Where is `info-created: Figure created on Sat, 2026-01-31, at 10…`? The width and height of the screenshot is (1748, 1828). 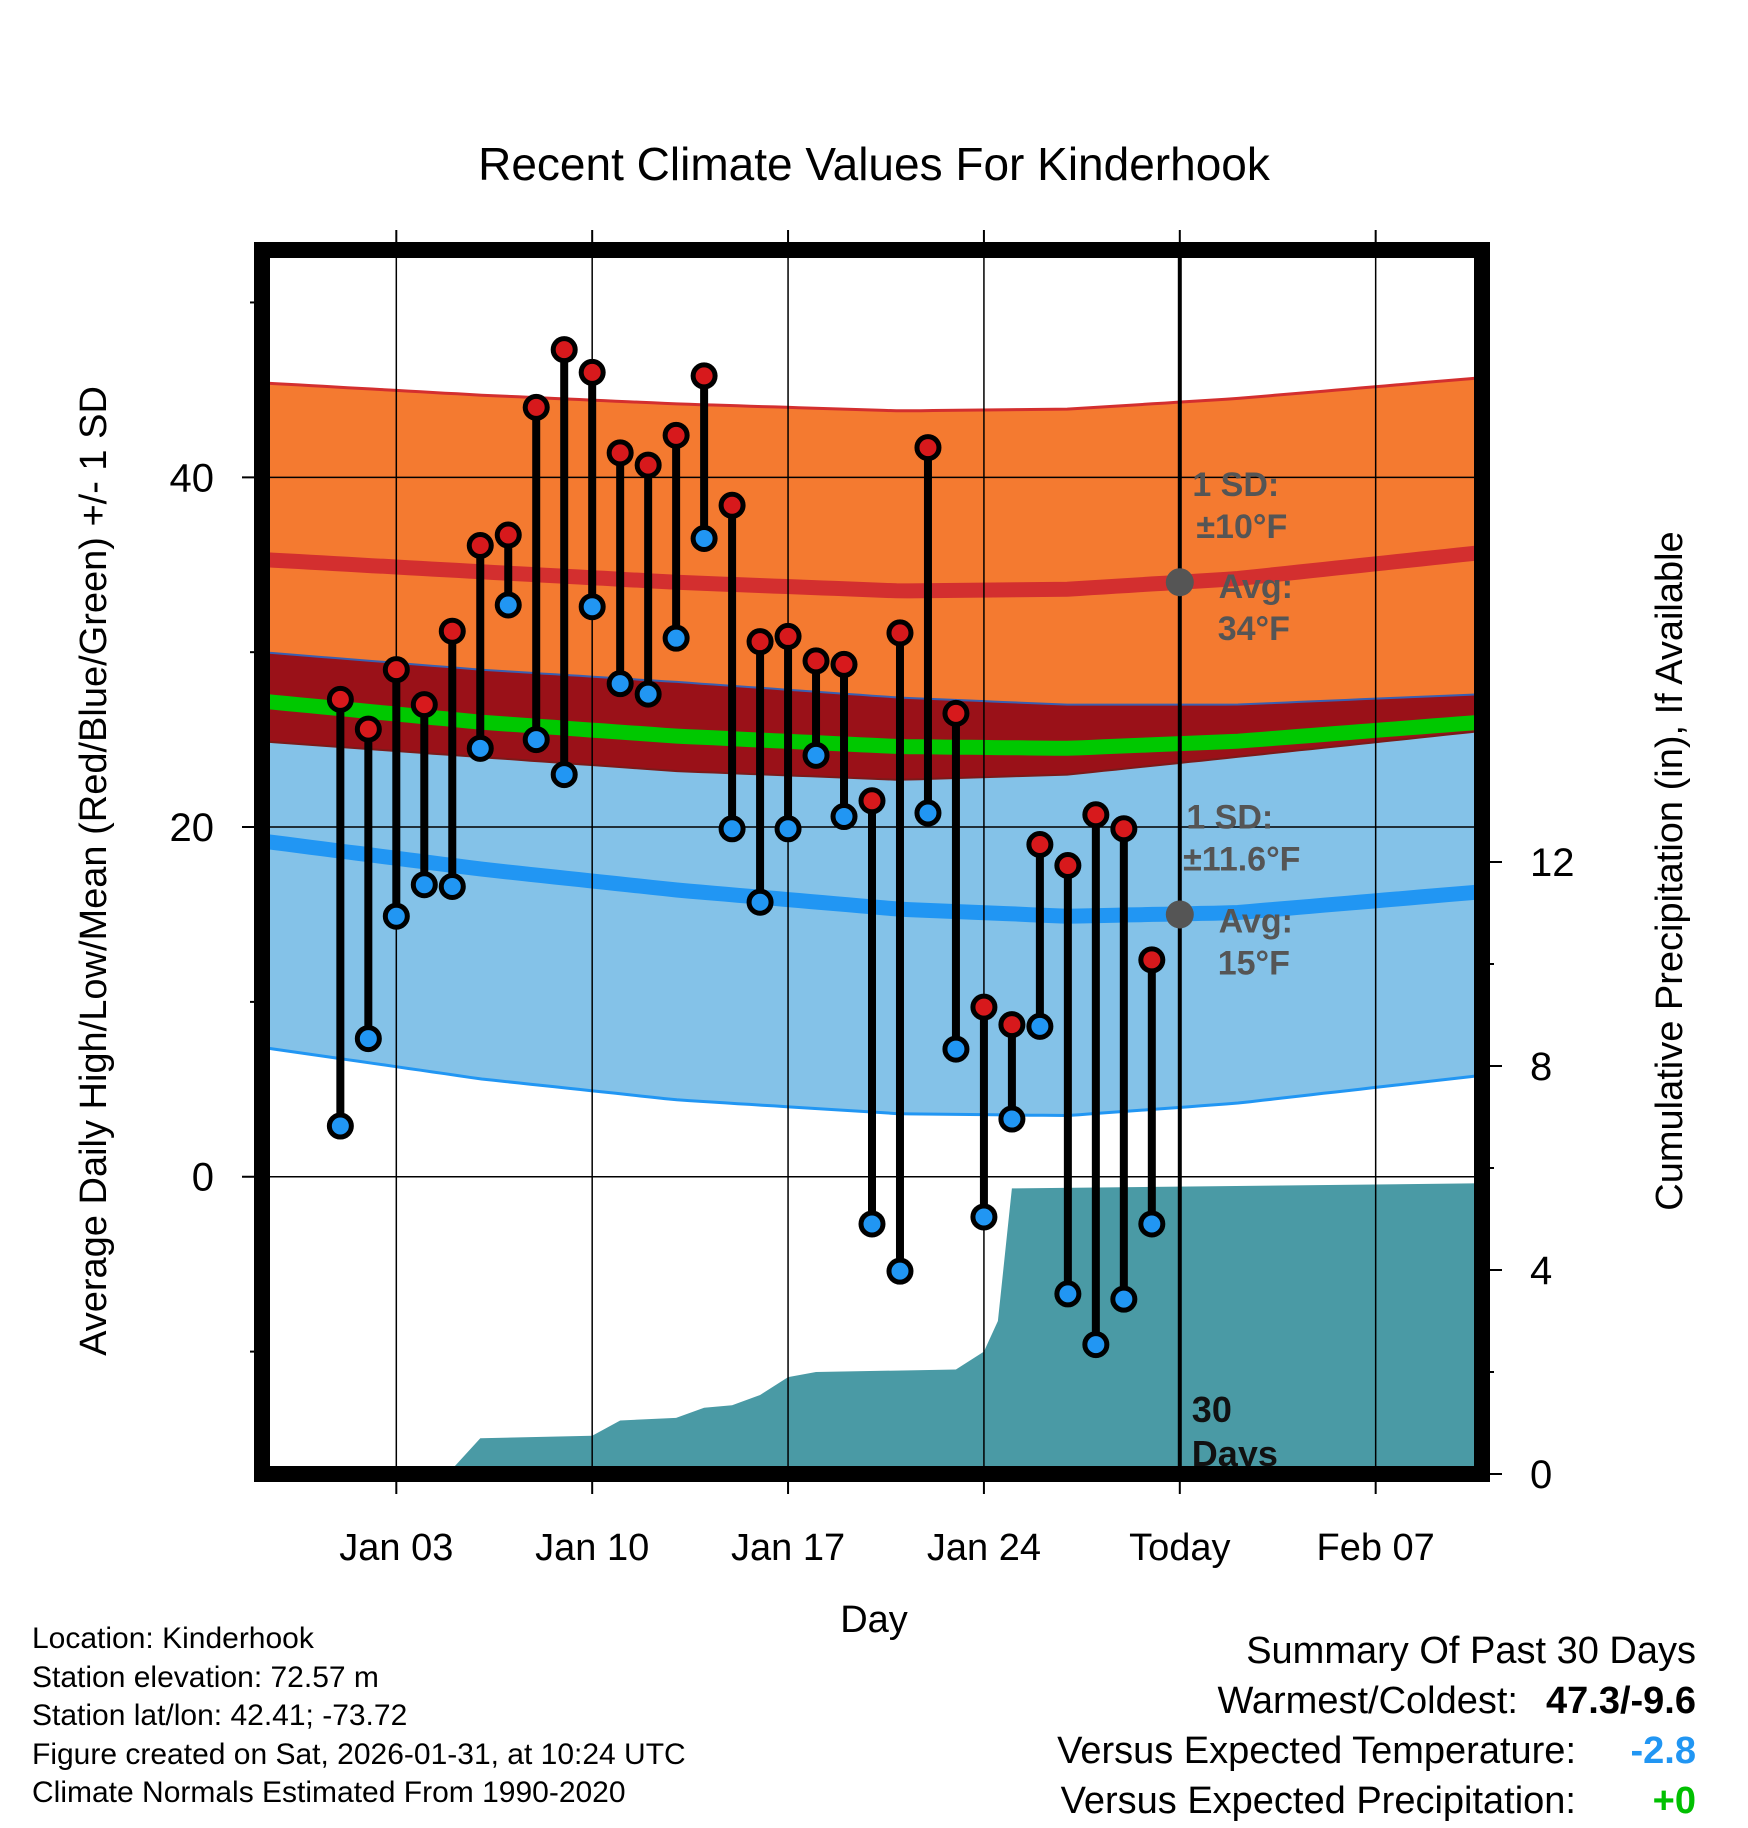
info-created: Figure created on Sat, 2026-01-31, at 10… is located at coordinates (359, 1754).